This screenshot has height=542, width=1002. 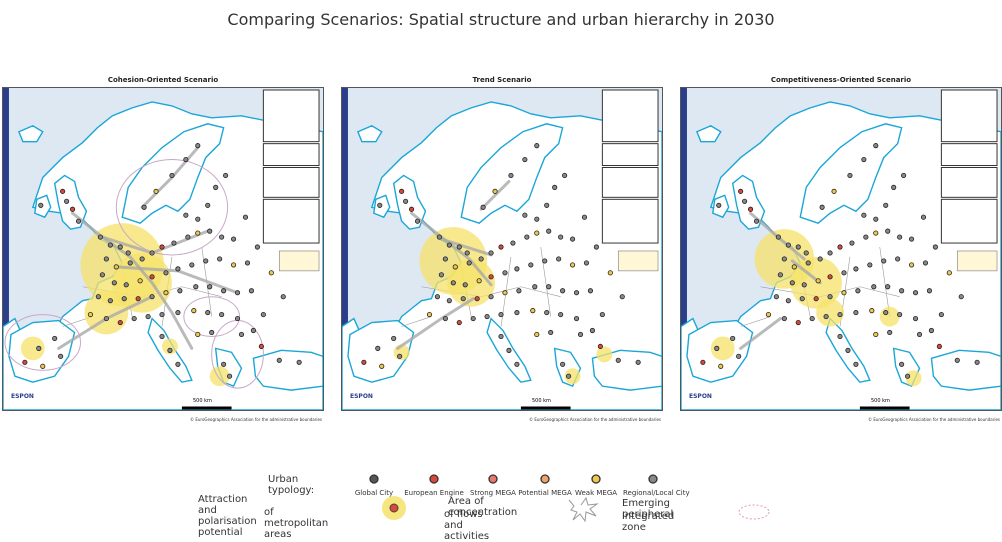 I want to click on legend-type-2: Strong MEGA, so click(x=493, y=483).